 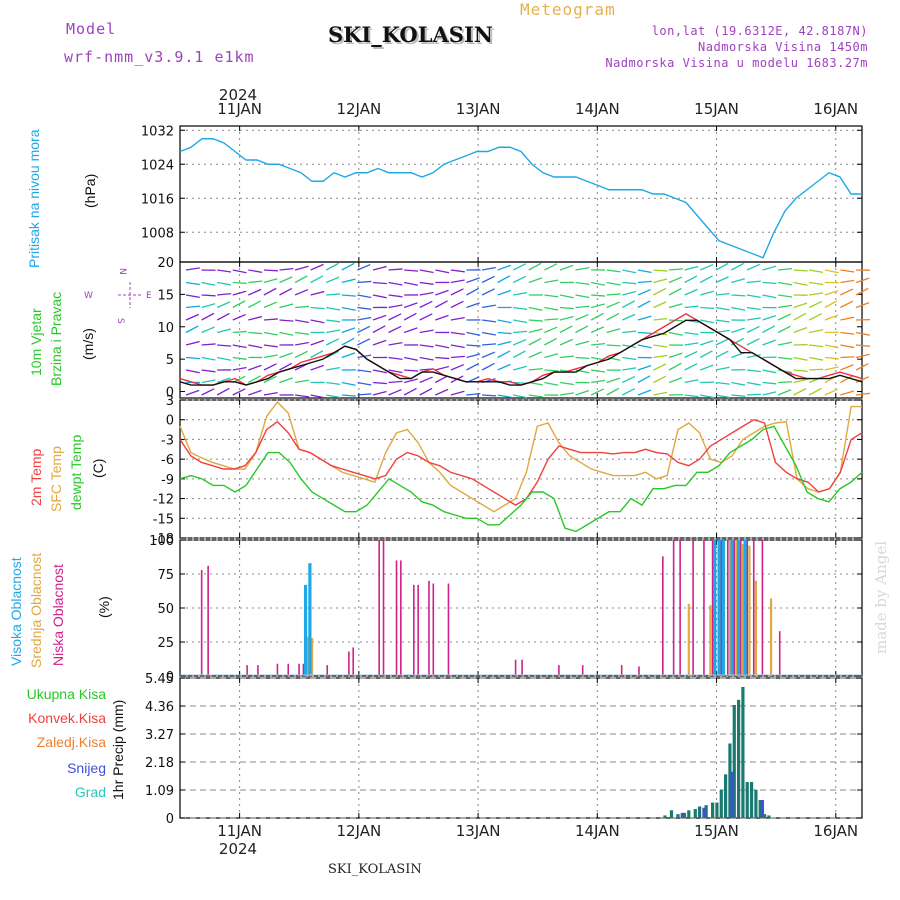 What do you see at coordinates (159, 679) in the screenshot?
I see `y-tick-label: 5.45` at bounding box center [159, 679].